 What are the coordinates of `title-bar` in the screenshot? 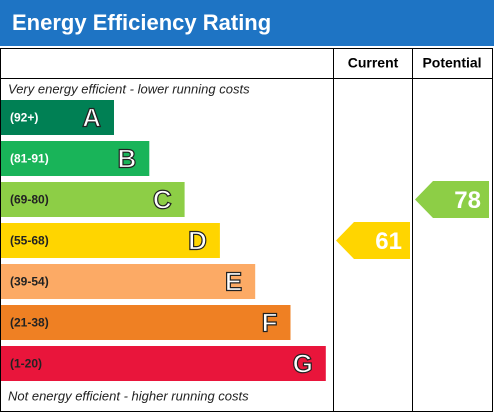 It's located at (247, 23).